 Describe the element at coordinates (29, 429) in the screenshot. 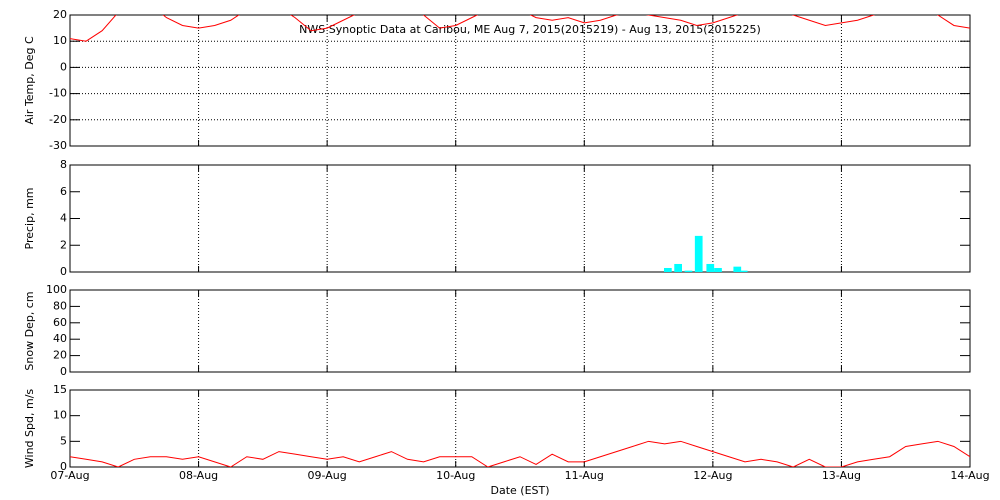

I see `y-axis-label: Wind Spd, m/s` at that location.